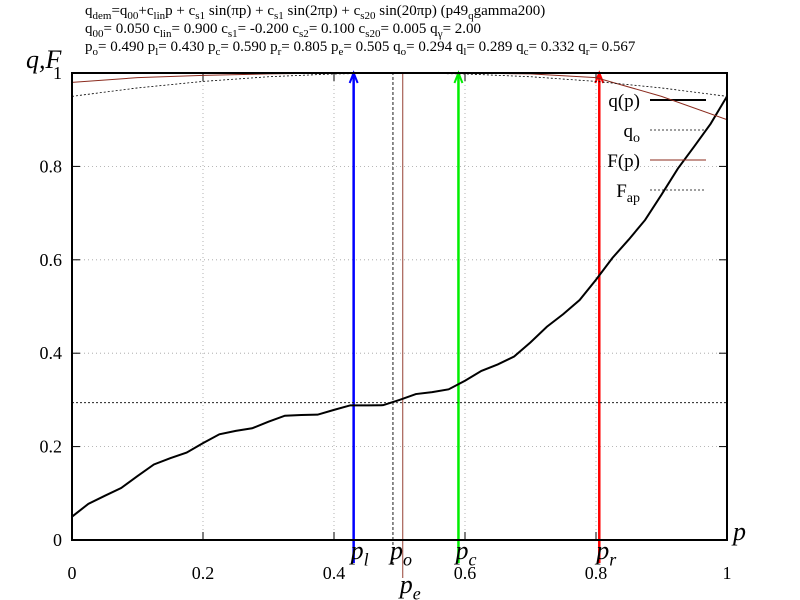 Image resolution: width=800 pixels, height=600 pixels. Describe the element at coordinates (334, 573) in the screenshot. I see `x-tick-label: 0.4` at that location.